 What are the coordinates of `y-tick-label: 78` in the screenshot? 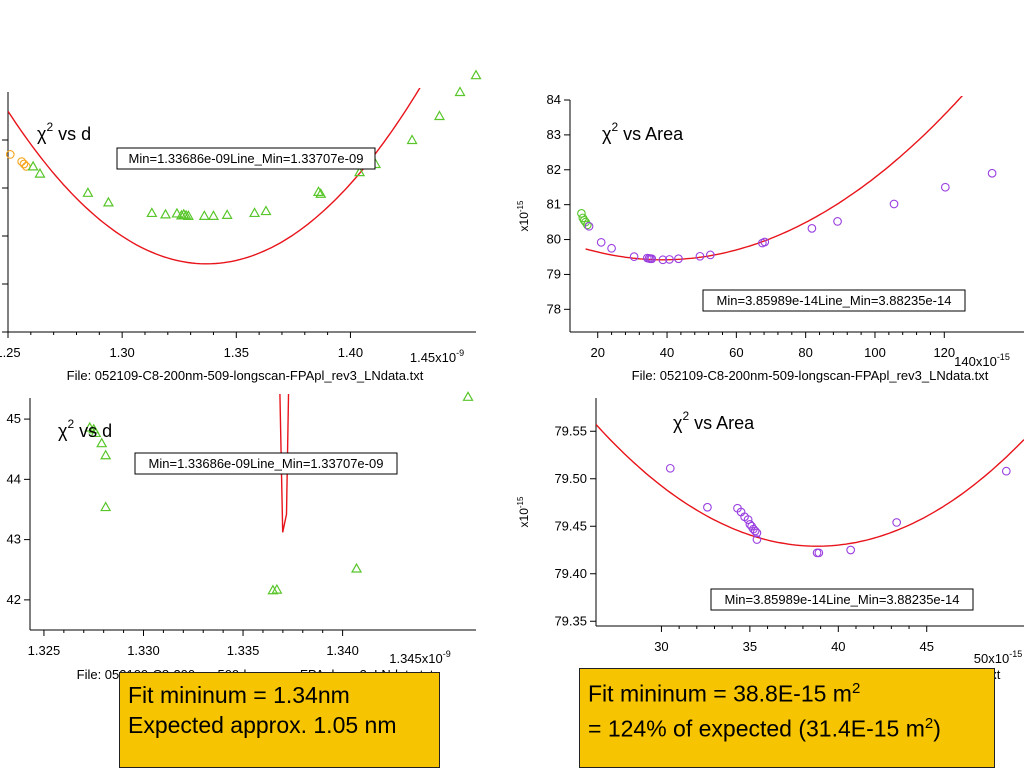 It's located at (554, 308).